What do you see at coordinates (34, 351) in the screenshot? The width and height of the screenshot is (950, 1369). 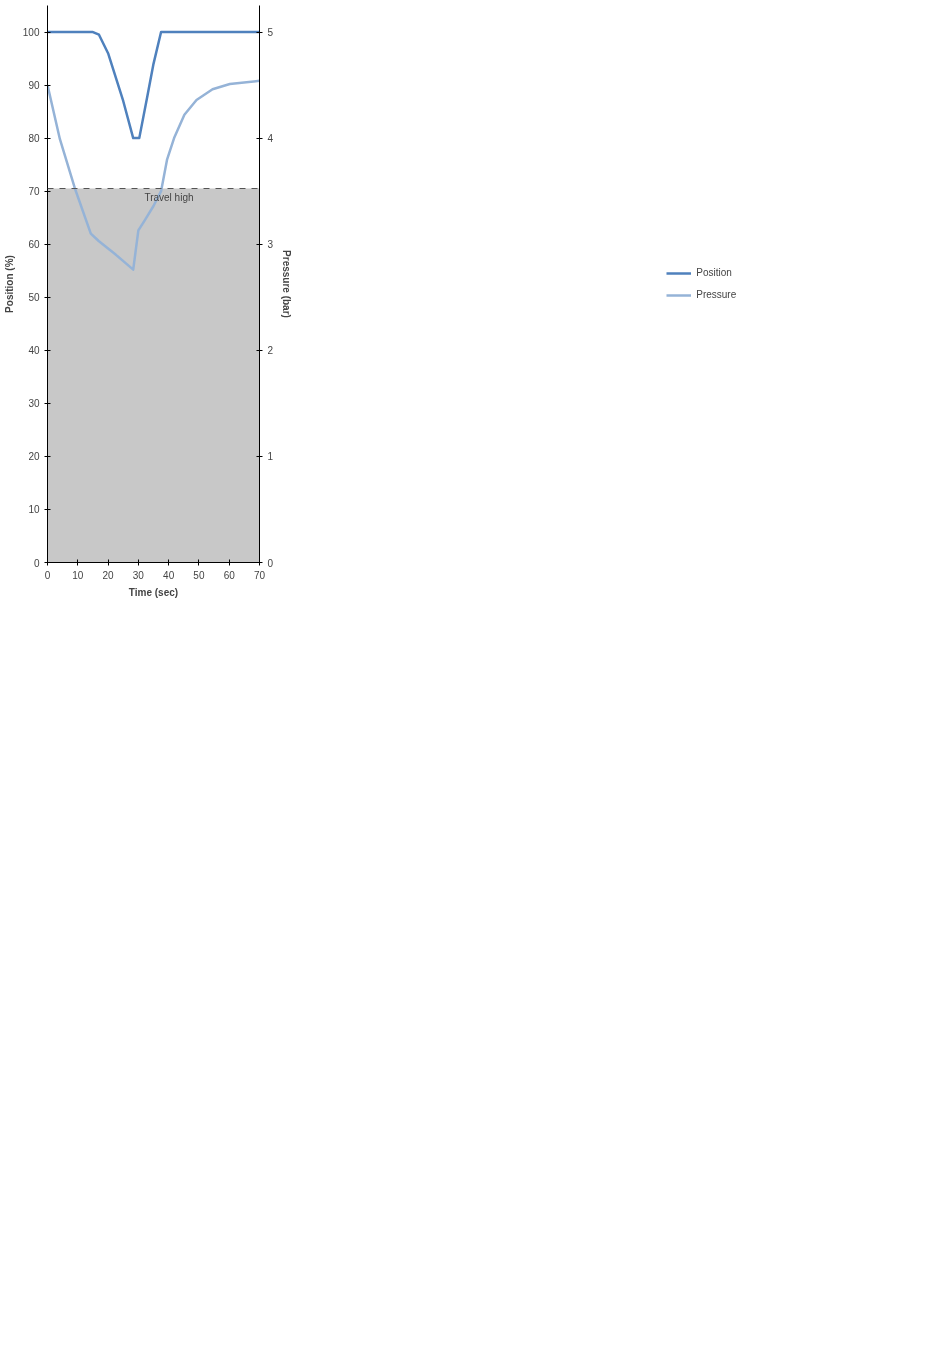 I see `y-tick-label: 40` at bounding box center [34, 351].